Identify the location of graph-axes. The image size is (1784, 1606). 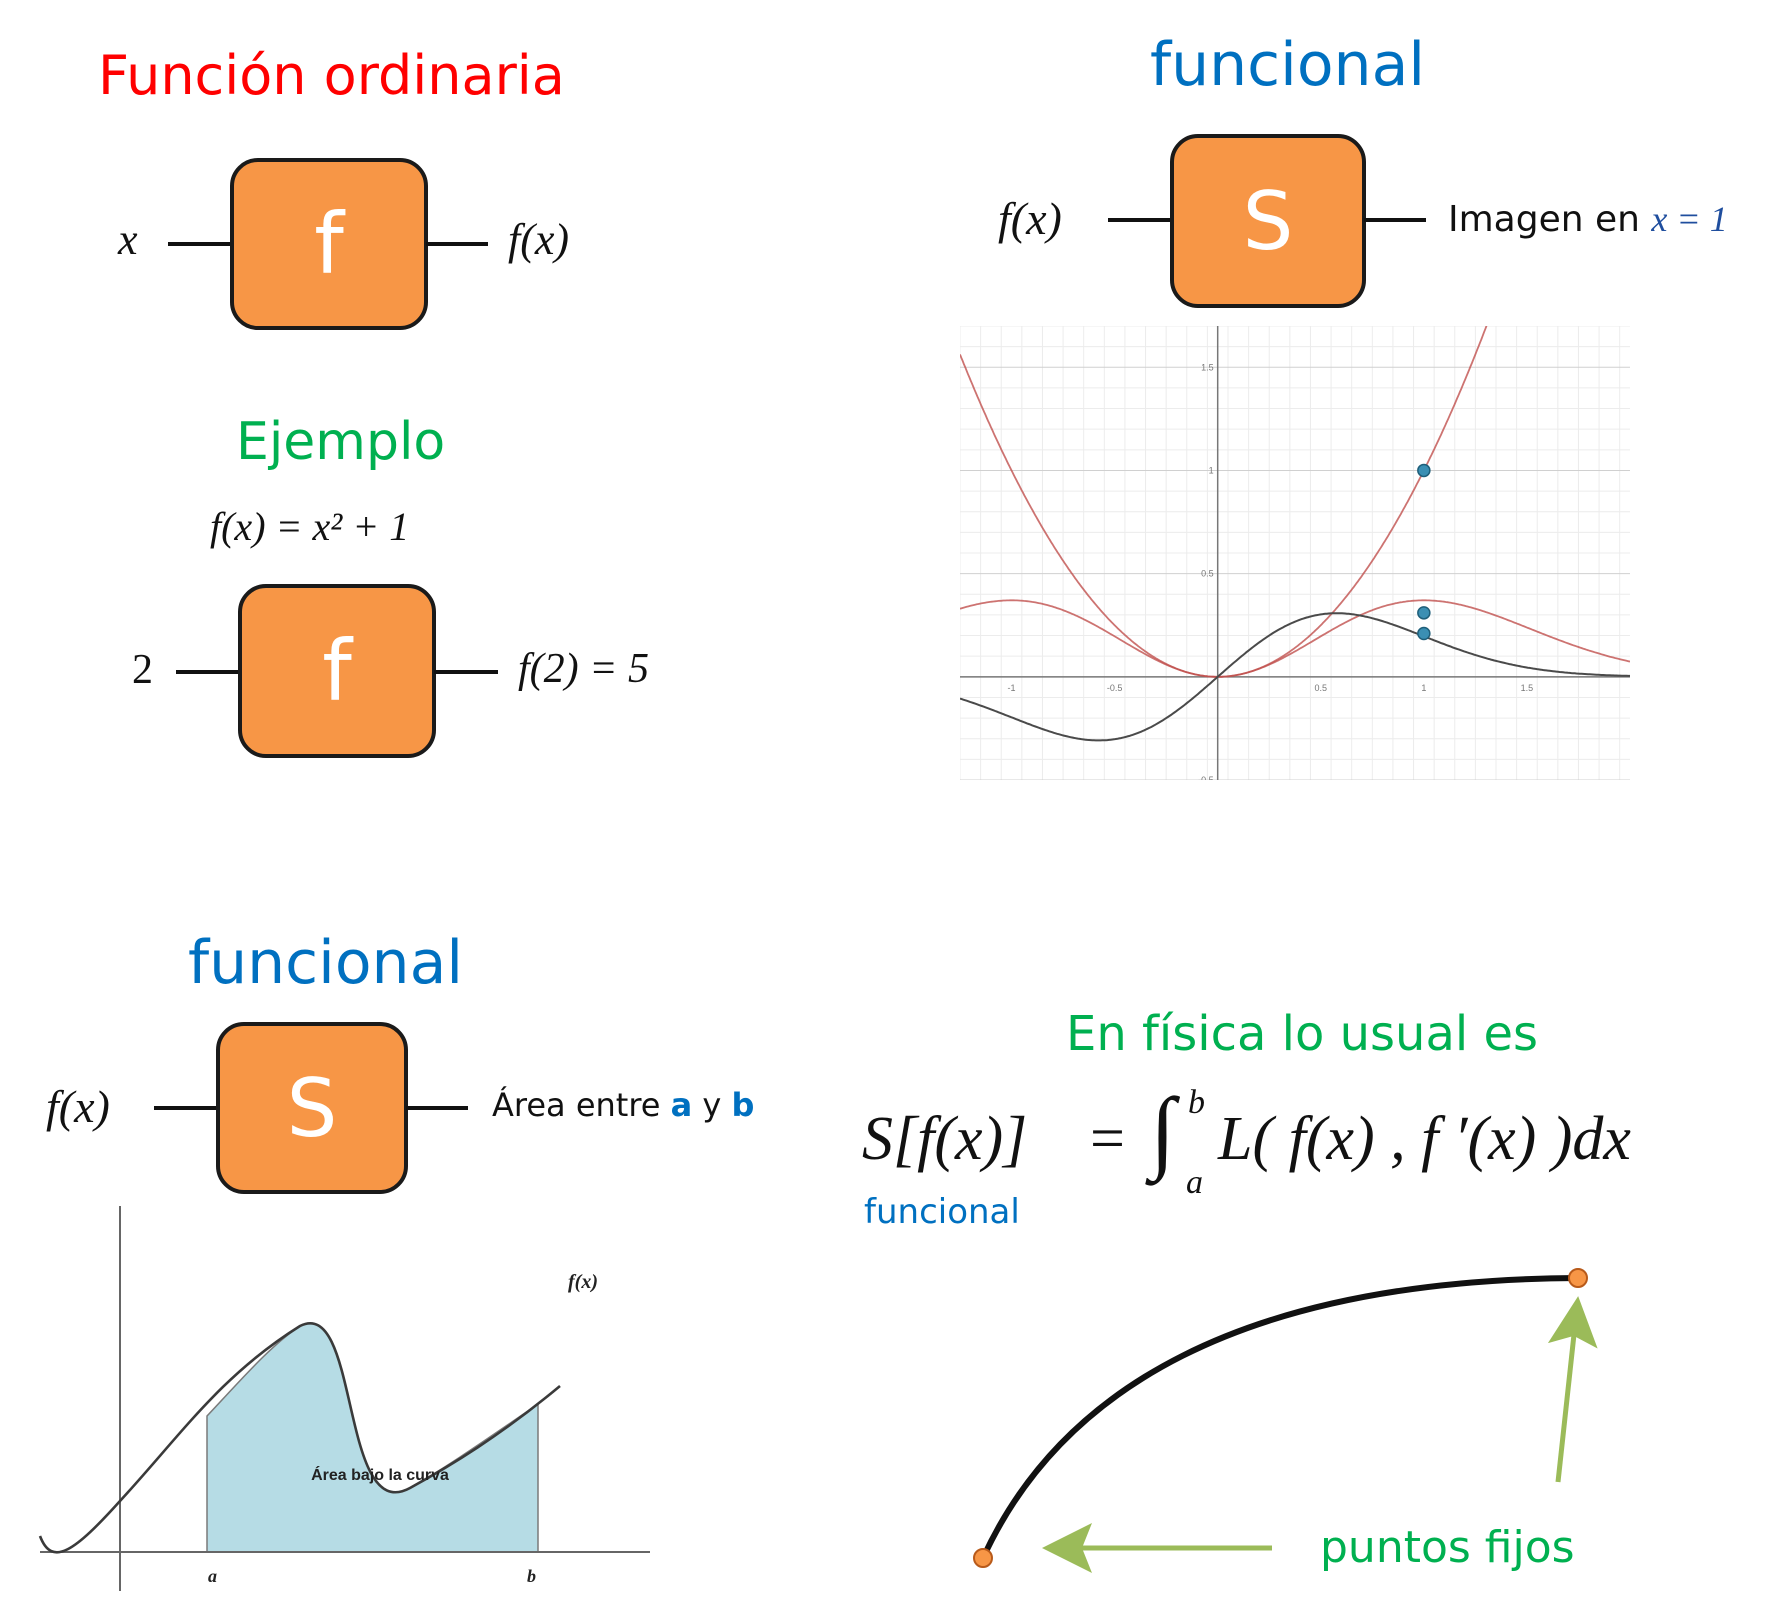
(1295, 553).